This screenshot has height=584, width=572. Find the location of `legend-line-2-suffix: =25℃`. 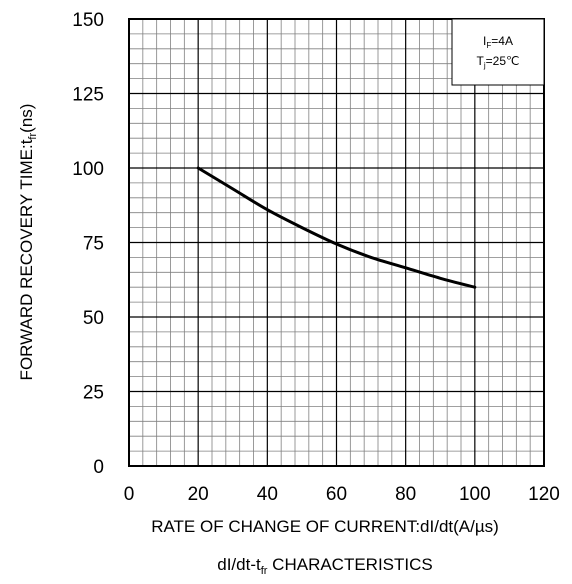

legend-line-2-suffix: =25℃ is located at coordinates (503, 61).